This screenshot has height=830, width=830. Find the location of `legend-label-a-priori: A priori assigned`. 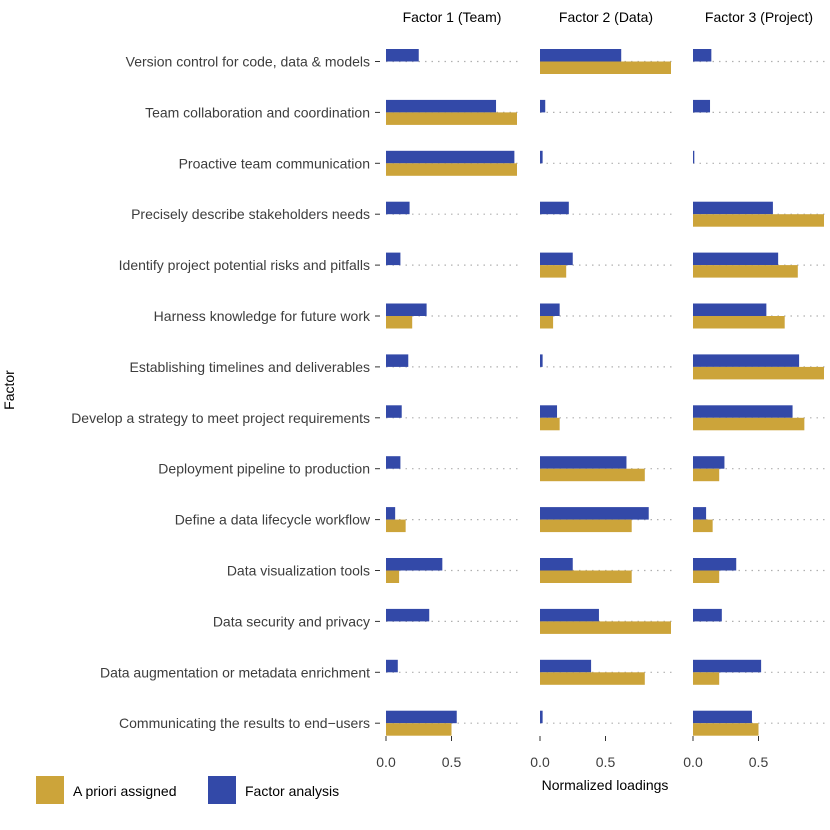

legend-label-a-priori: A priori assigned is located at coordinates (125, 791).